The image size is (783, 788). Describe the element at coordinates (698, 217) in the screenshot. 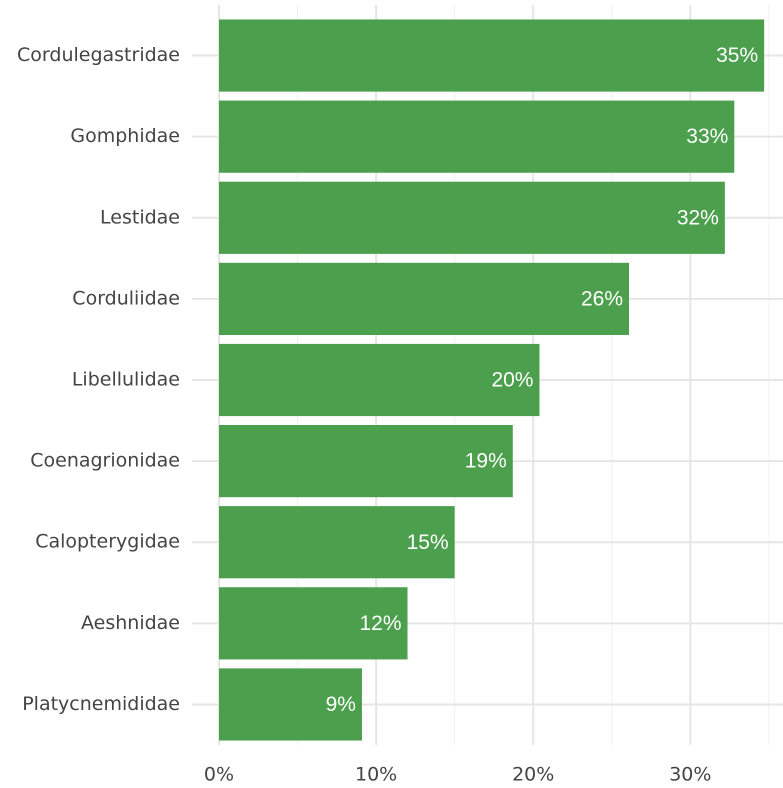

I see `value-label: 32%` at that location.